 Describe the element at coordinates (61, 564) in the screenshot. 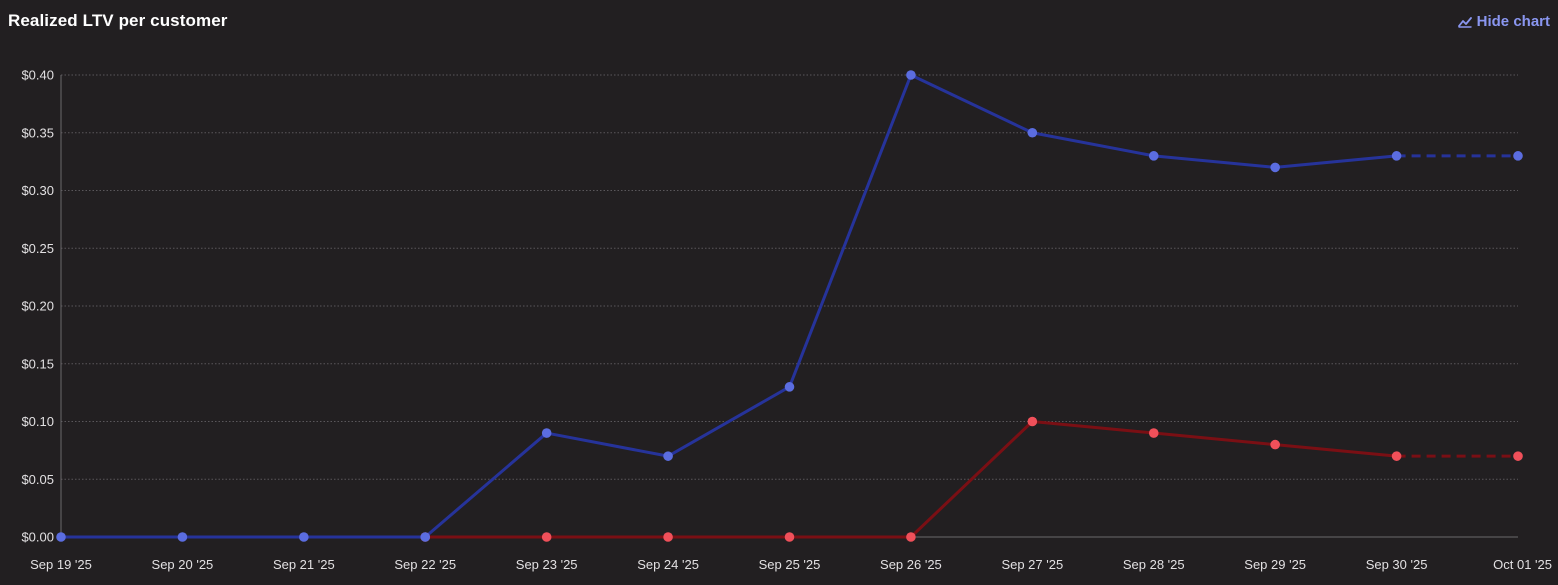

I see `x-tick-label: Sep 19 '25` at that location.